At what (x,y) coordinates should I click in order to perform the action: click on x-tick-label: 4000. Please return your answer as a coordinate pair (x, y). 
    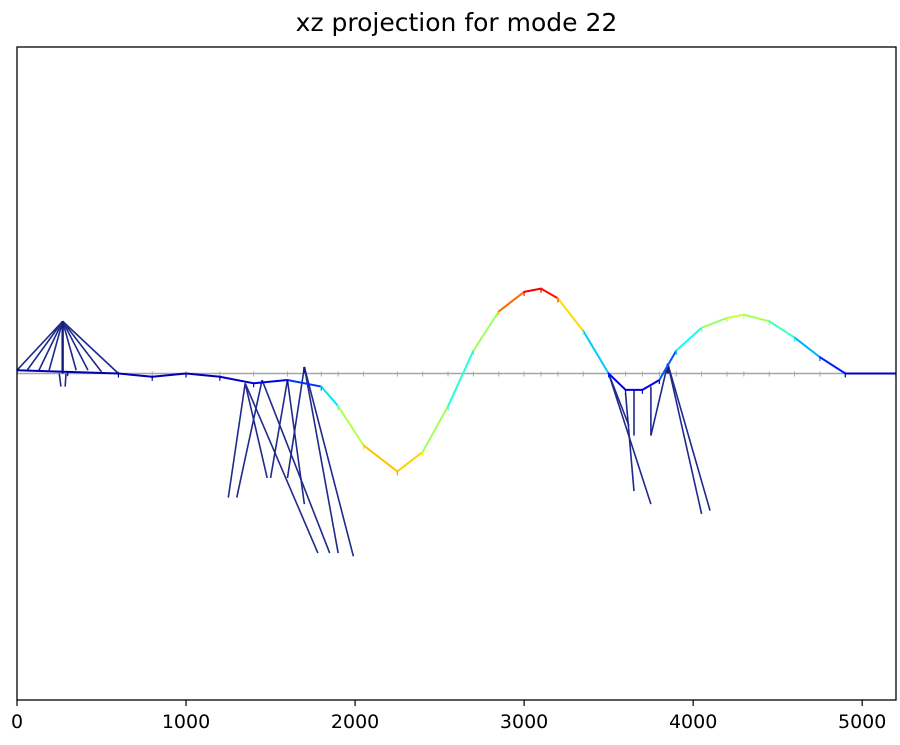
    Looking at the image, I should click on (693, 722).